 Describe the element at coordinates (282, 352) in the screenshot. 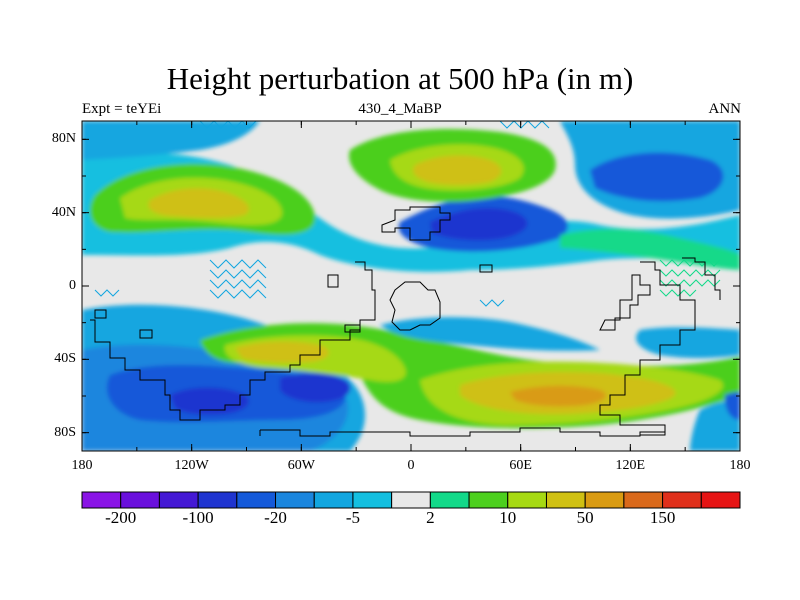

I see `sh-warm-band-peak` at that location.